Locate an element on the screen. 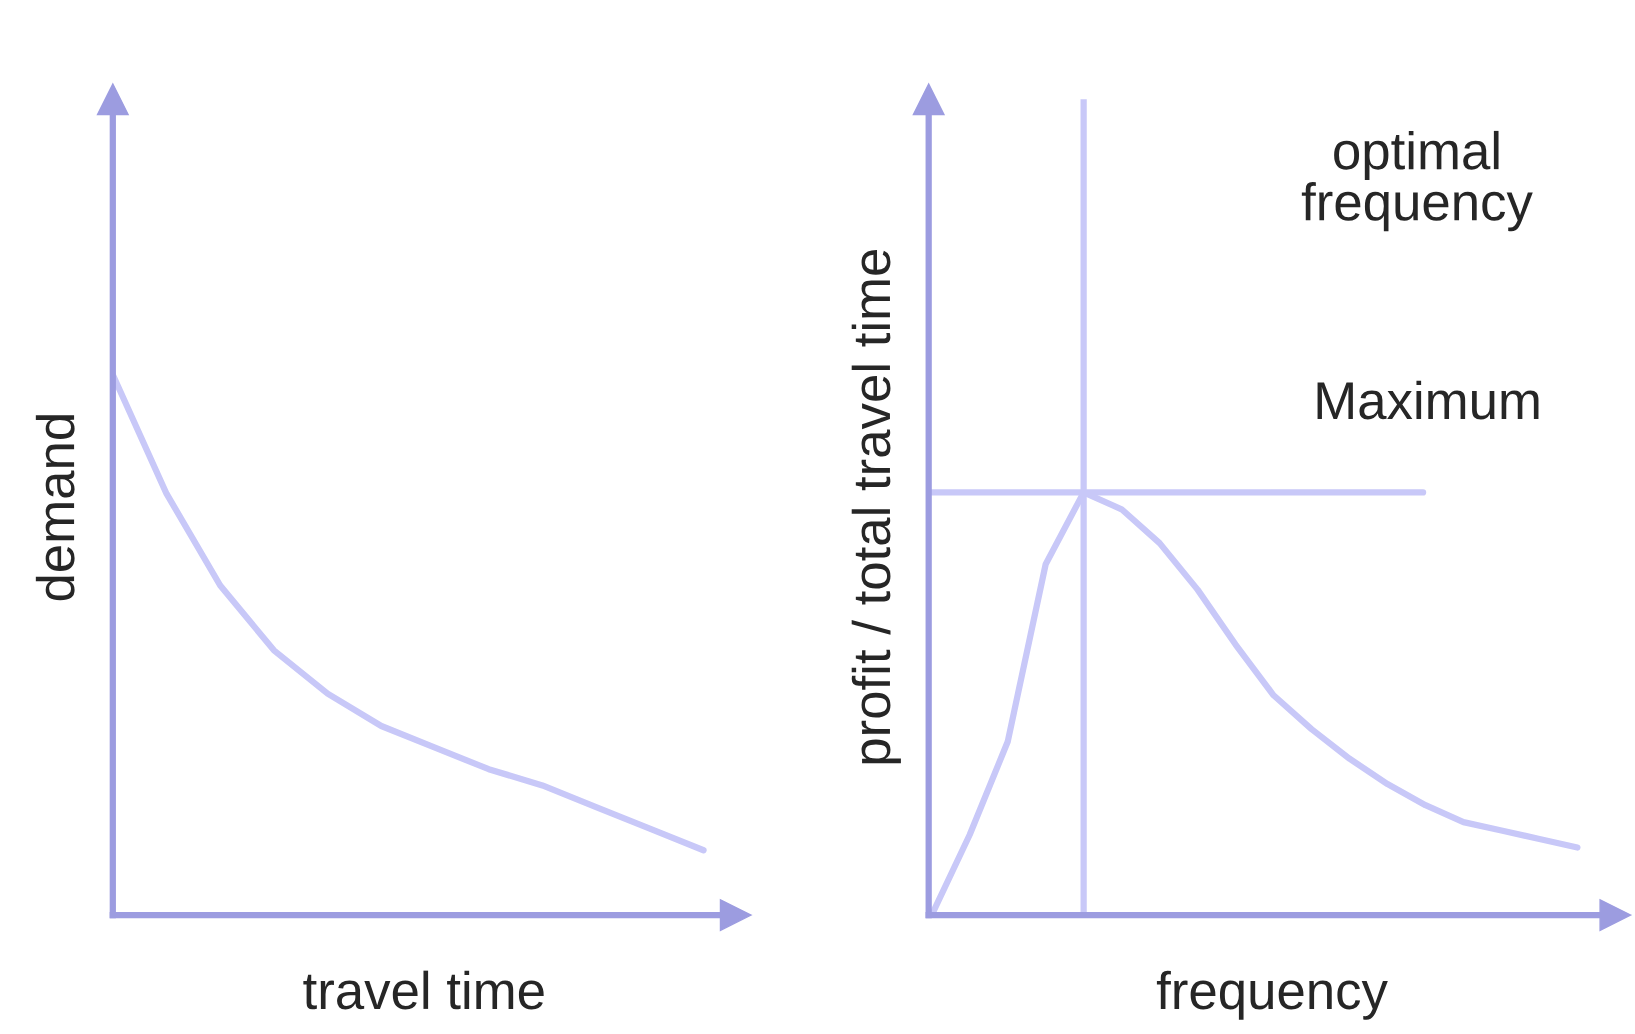 This screenshot has height=1034, width=1635. y-axis-title: demand is located at coordinates (55, 508).